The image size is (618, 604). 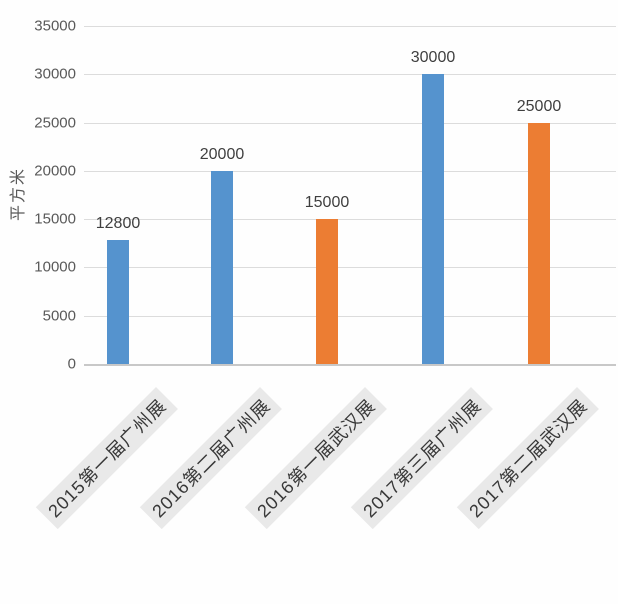 What do you see at coordinates (118, 224) in the screenshot?
I see `bar-value-label: 12800` at bounding box center [118, 224].